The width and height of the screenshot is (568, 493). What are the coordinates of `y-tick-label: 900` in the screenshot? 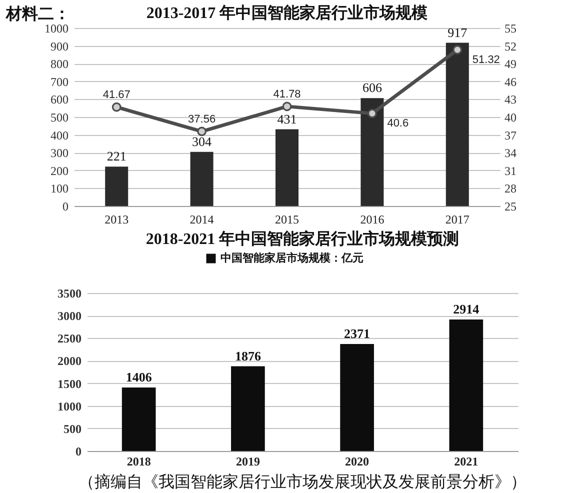 It's located at (59, 46).